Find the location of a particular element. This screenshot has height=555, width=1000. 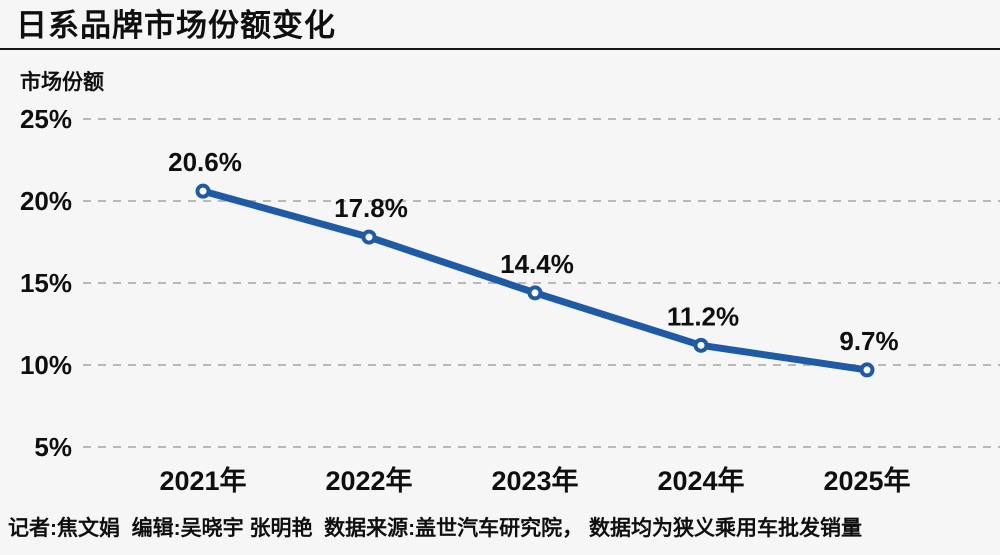

x-axis-tick-label: 2023年 is located at coordinates (534, 480).